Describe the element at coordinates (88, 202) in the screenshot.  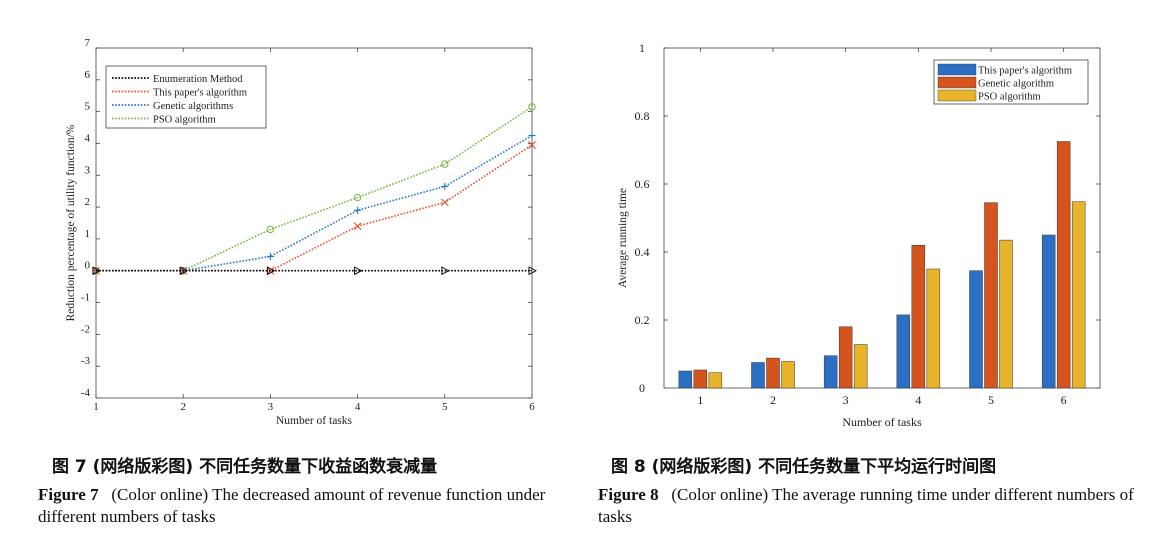
I see `y-tick-label: 2` at that location.